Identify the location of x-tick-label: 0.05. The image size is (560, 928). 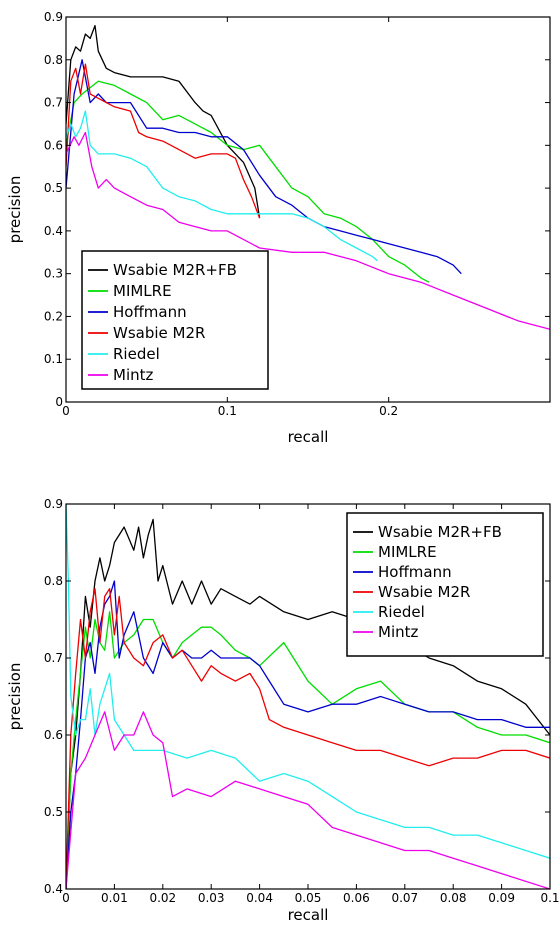
(308, 898).